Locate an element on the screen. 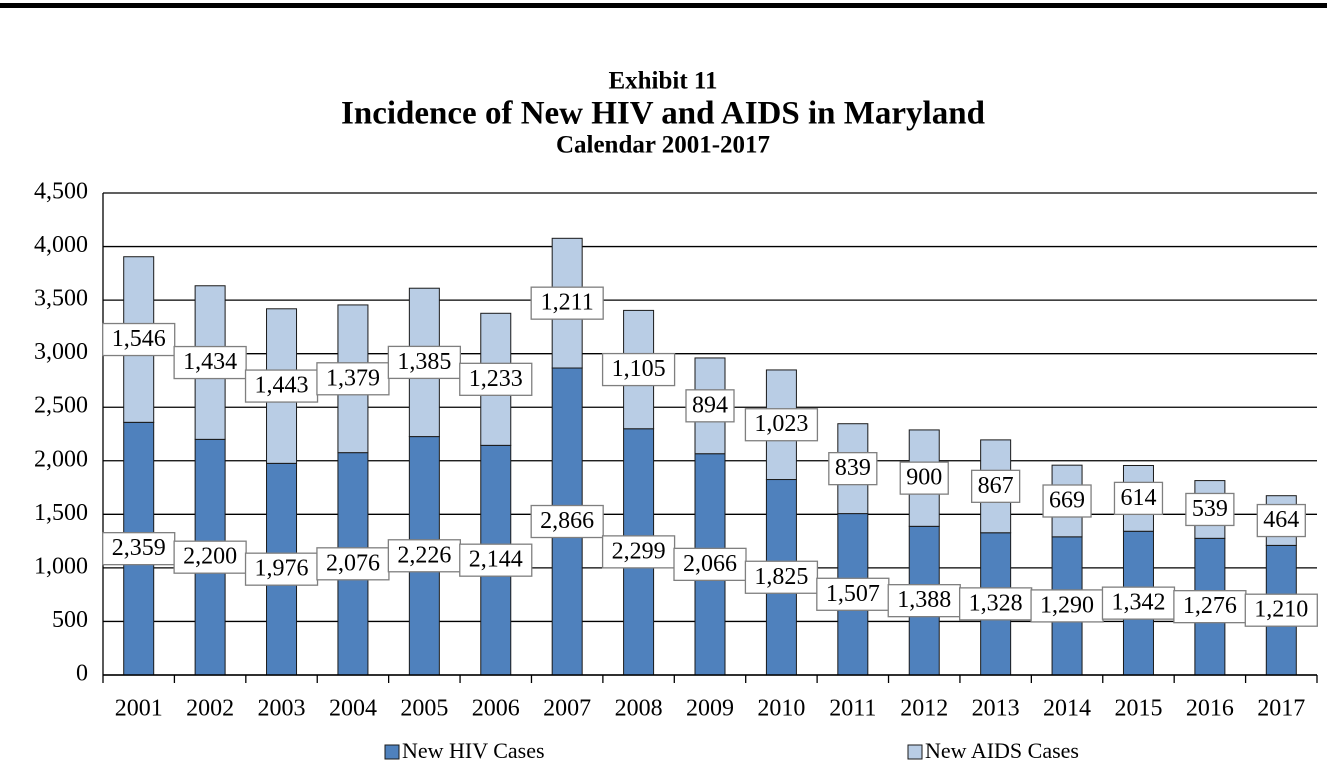  x-tick-label: 2001 is located at coordinates (139, 709).